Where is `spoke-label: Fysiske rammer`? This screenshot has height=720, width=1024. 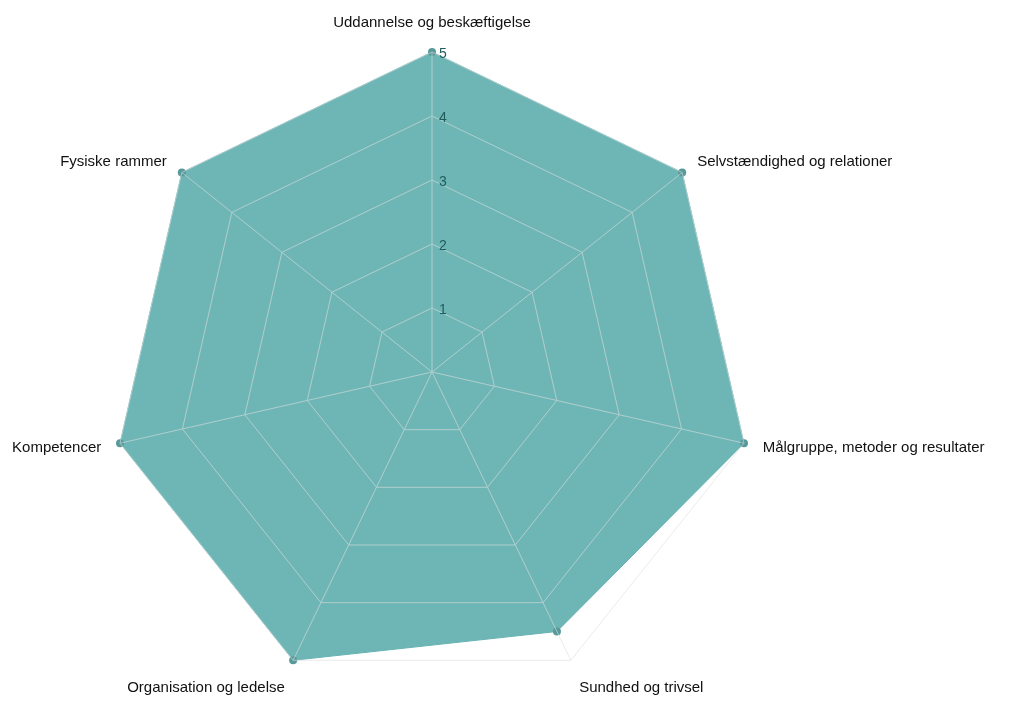
spoke-label: Fysiske rammer is located at coordinates (113, 160).